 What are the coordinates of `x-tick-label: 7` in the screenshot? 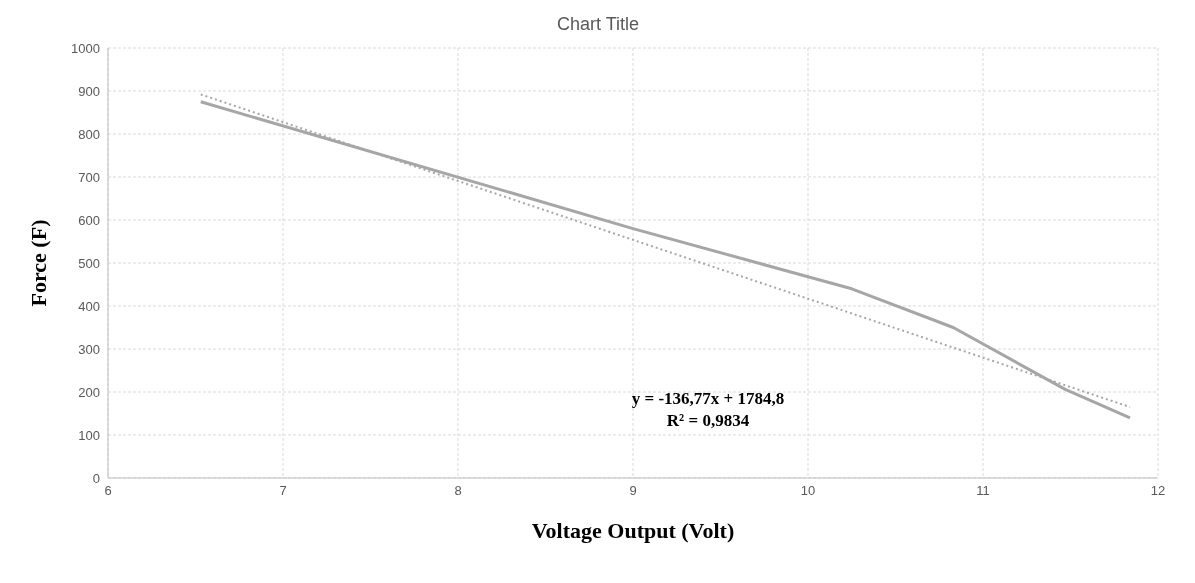 It's located at (283, 491).